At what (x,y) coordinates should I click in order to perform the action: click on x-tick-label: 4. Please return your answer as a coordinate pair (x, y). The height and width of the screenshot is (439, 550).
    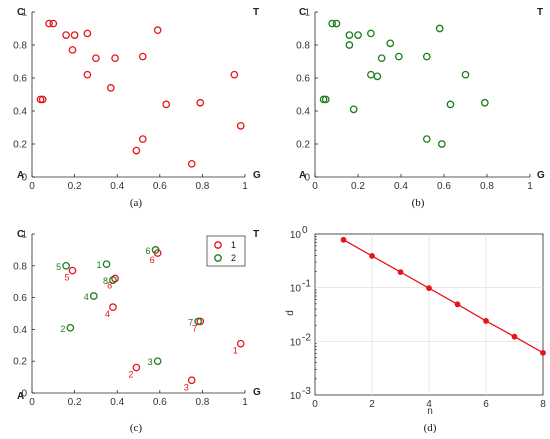
    Looking at the image, I should click on (429, 404).